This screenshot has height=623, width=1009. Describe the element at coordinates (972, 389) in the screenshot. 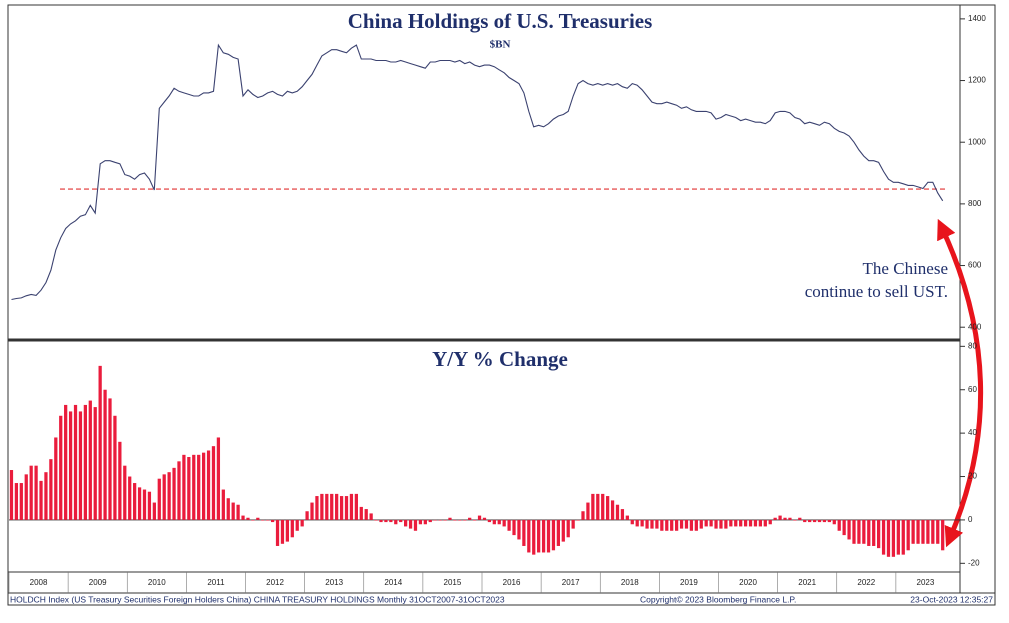

I see `y-tick-label: 60` at that location.